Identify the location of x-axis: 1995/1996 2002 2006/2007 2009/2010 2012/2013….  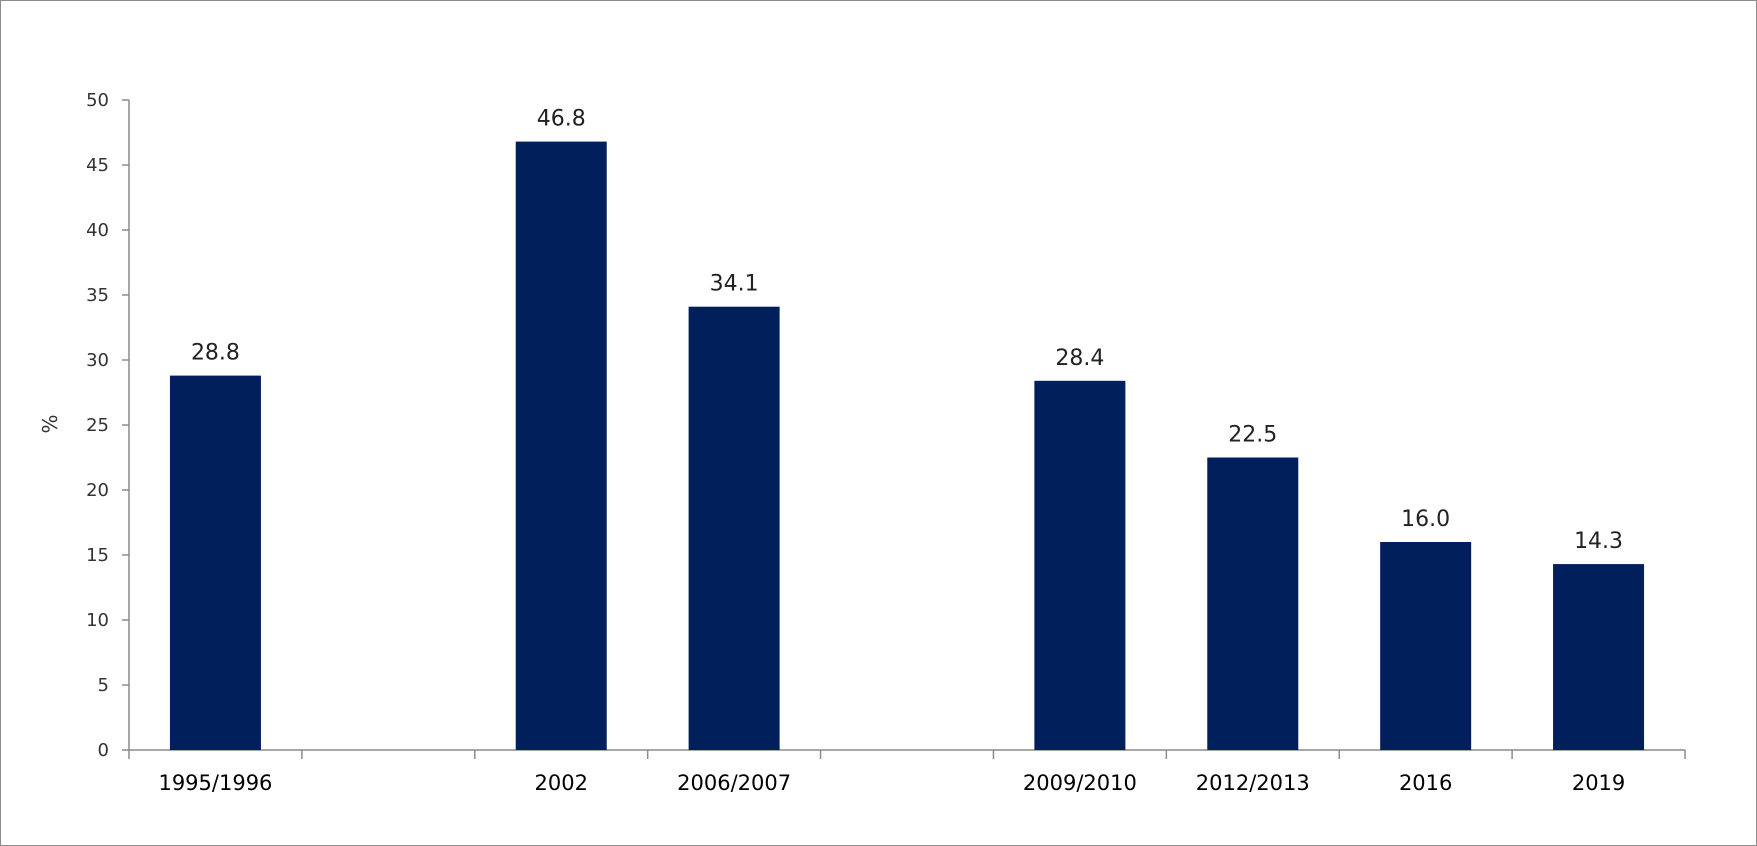
(907, 772).